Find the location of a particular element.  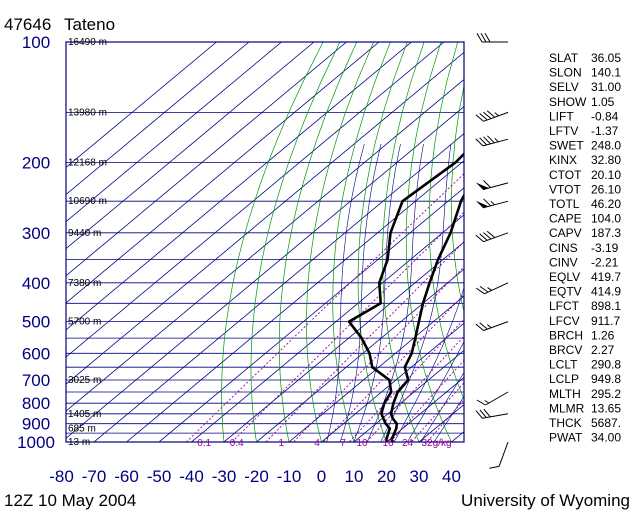

height-label: 7380 m is located at coordinates (84, 283).